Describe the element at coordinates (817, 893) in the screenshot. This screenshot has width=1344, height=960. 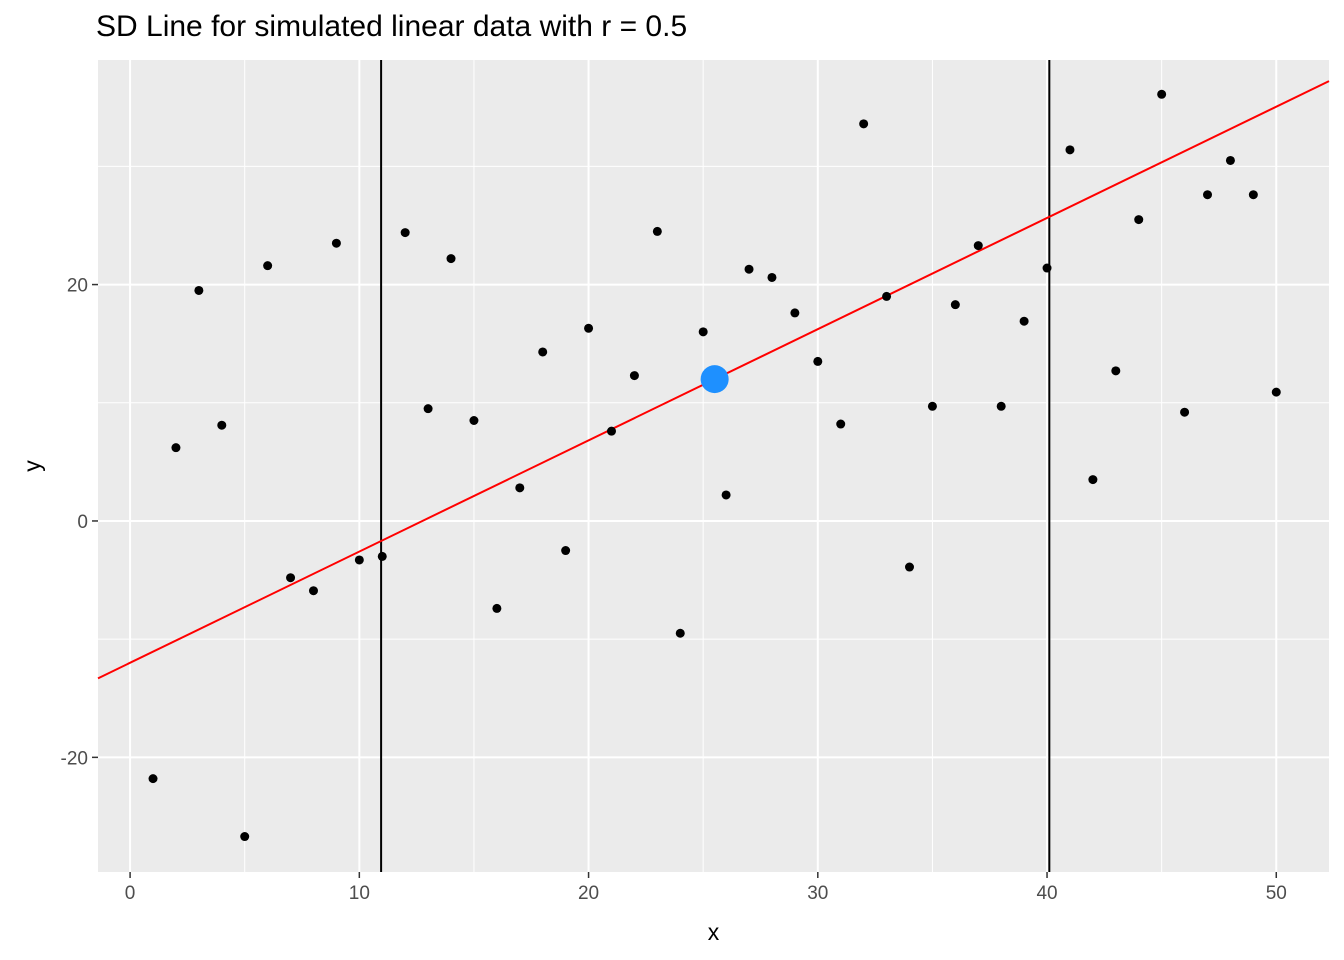
I see `x-tick-label: 30` at that location.